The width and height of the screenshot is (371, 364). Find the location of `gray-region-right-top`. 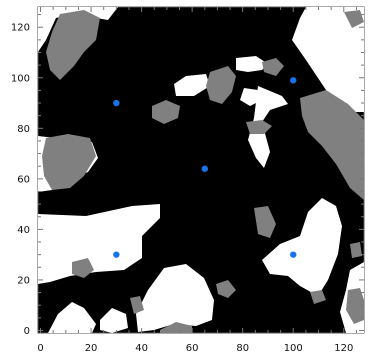

gray-region-right-top is located at coordinates (354, 19).